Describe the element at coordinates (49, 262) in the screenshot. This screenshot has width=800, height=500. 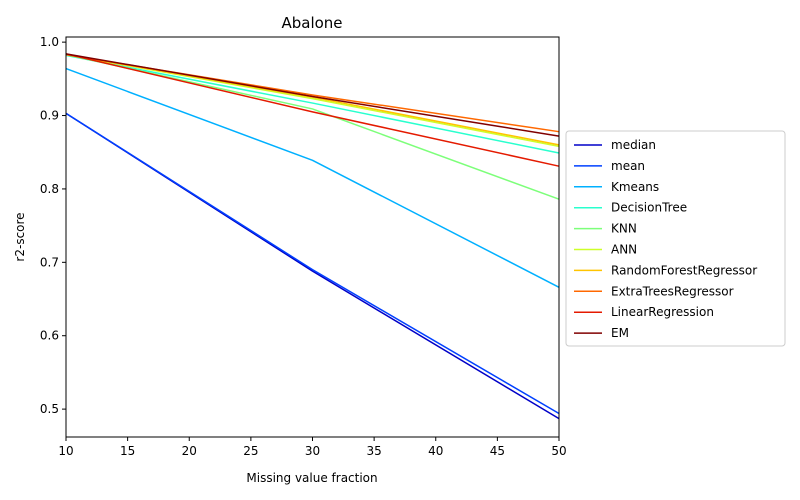
I see `y-tick-label: 0.7` at that location.